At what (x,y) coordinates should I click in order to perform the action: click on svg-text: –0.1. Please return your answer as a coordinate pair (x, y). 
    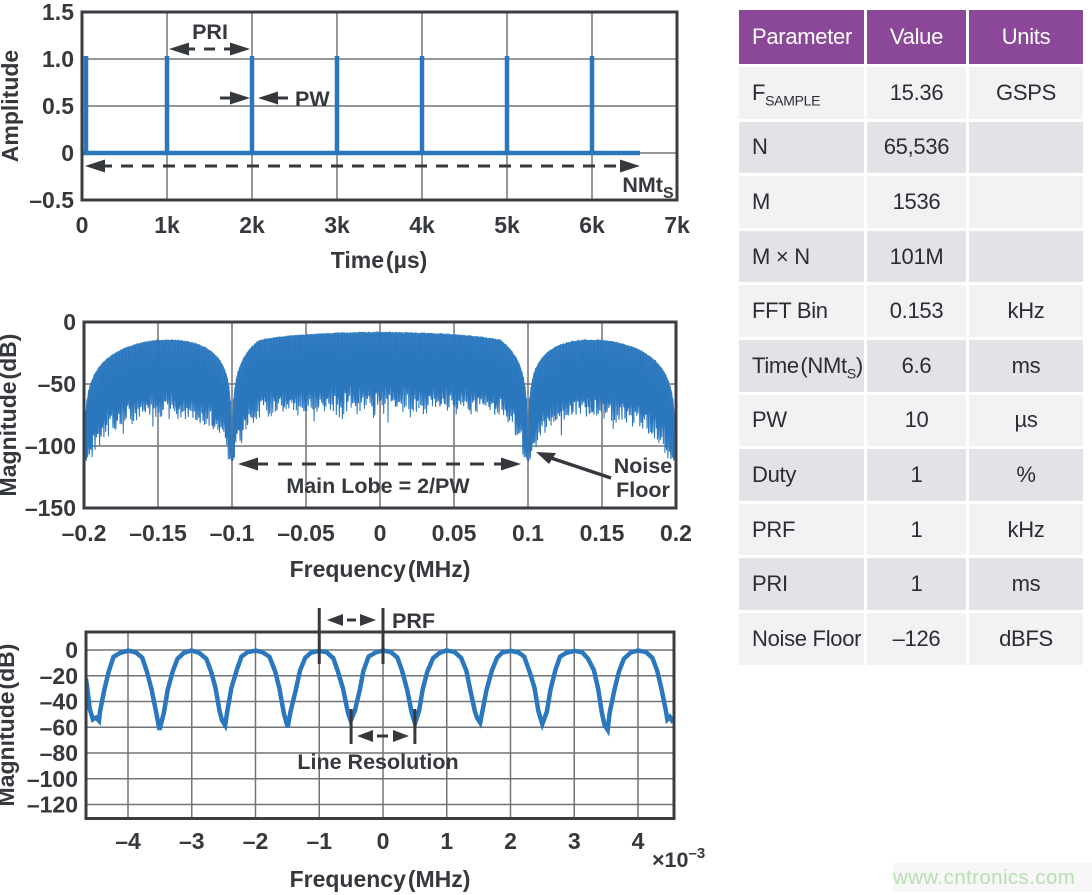
    Looking at the image, I should click on (232, 533).